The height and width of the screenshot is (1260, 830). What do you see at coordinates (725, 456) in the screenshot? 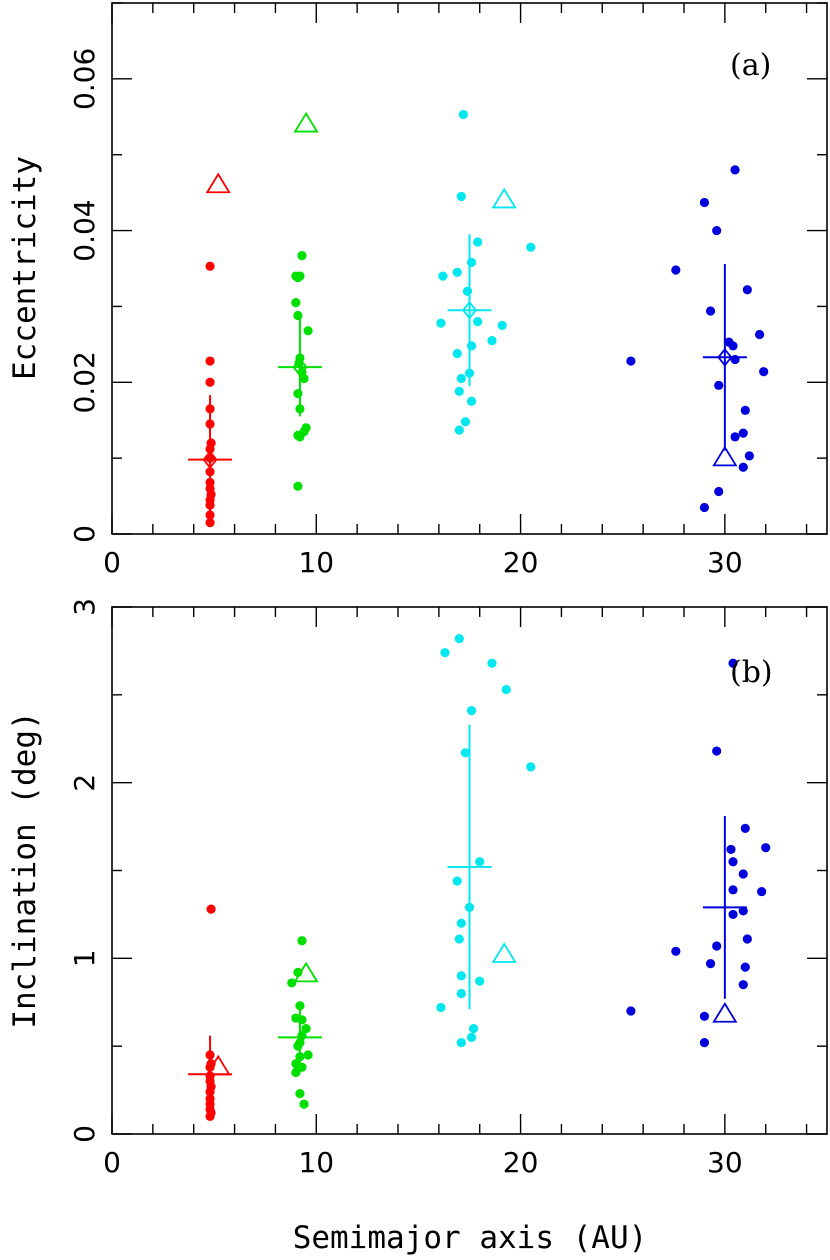
I see `a-planet-triangle-blue` at bounding box center [725, 456].